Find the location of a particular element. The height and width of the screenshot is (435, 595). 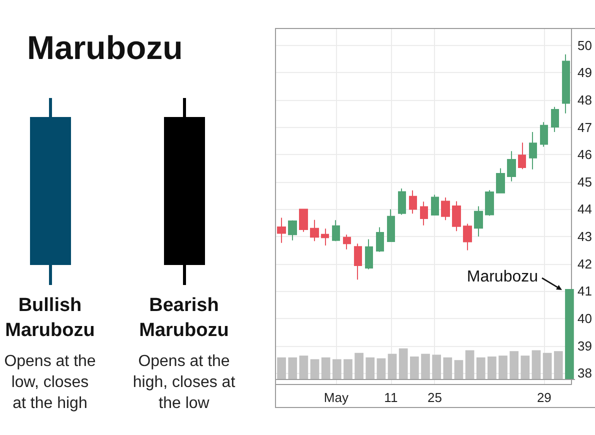

y-tick-label: 43 is located at coordinates (585, 236).